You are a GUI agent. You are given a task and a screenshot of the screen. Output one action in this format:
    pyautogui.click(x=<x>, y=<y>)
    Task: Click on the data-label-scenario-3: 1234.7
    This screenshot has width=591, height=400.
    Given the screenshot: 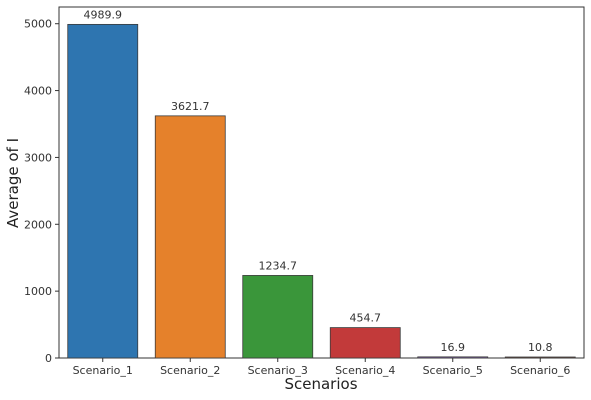 What is the action you would take?
    pyautogui.click(x=278, y=265)
    